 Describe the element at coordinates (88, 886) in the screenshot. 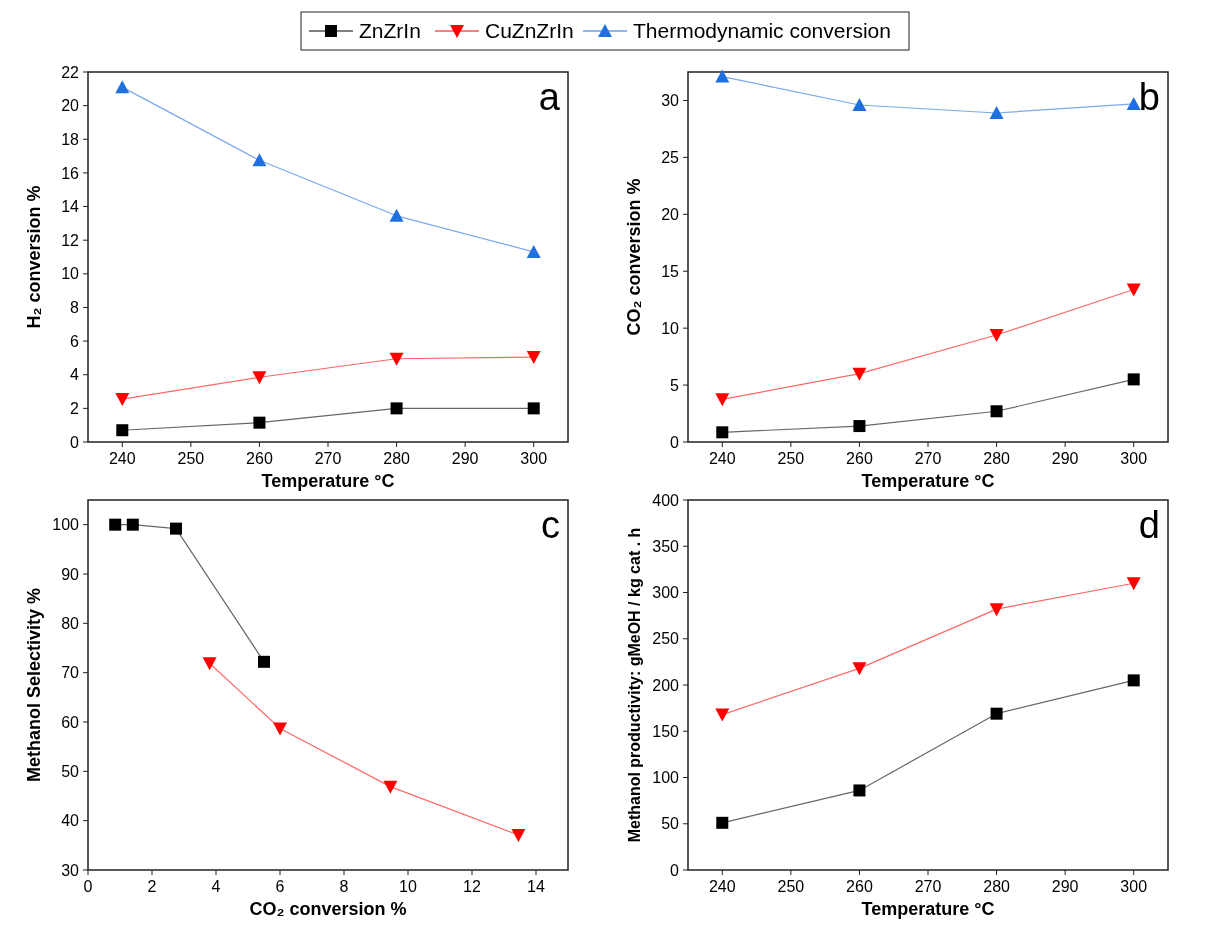

I see `x-tick-label: 0` at that location.